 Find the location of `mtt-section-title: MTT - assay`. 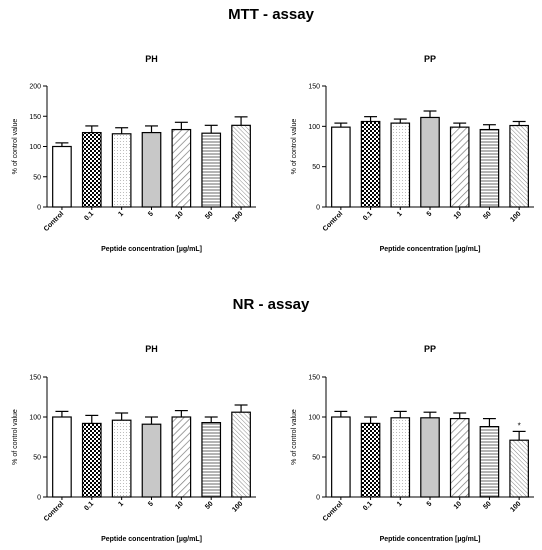

mtt-section-title: MTT - assay is located at coordinates (271, 14).